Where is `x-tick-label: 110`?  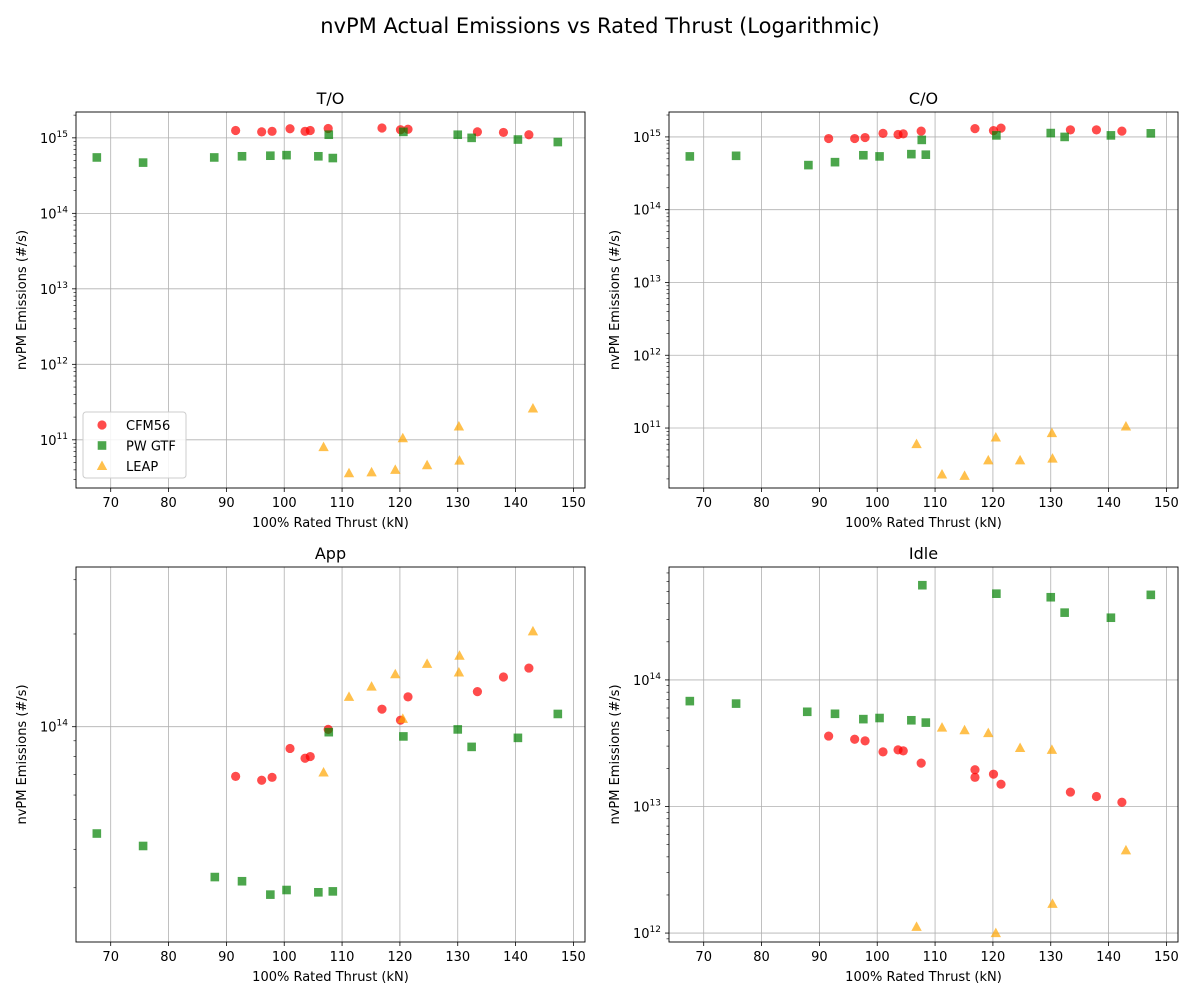 x-tick-label: 110 is located at coordinates (935, 503).